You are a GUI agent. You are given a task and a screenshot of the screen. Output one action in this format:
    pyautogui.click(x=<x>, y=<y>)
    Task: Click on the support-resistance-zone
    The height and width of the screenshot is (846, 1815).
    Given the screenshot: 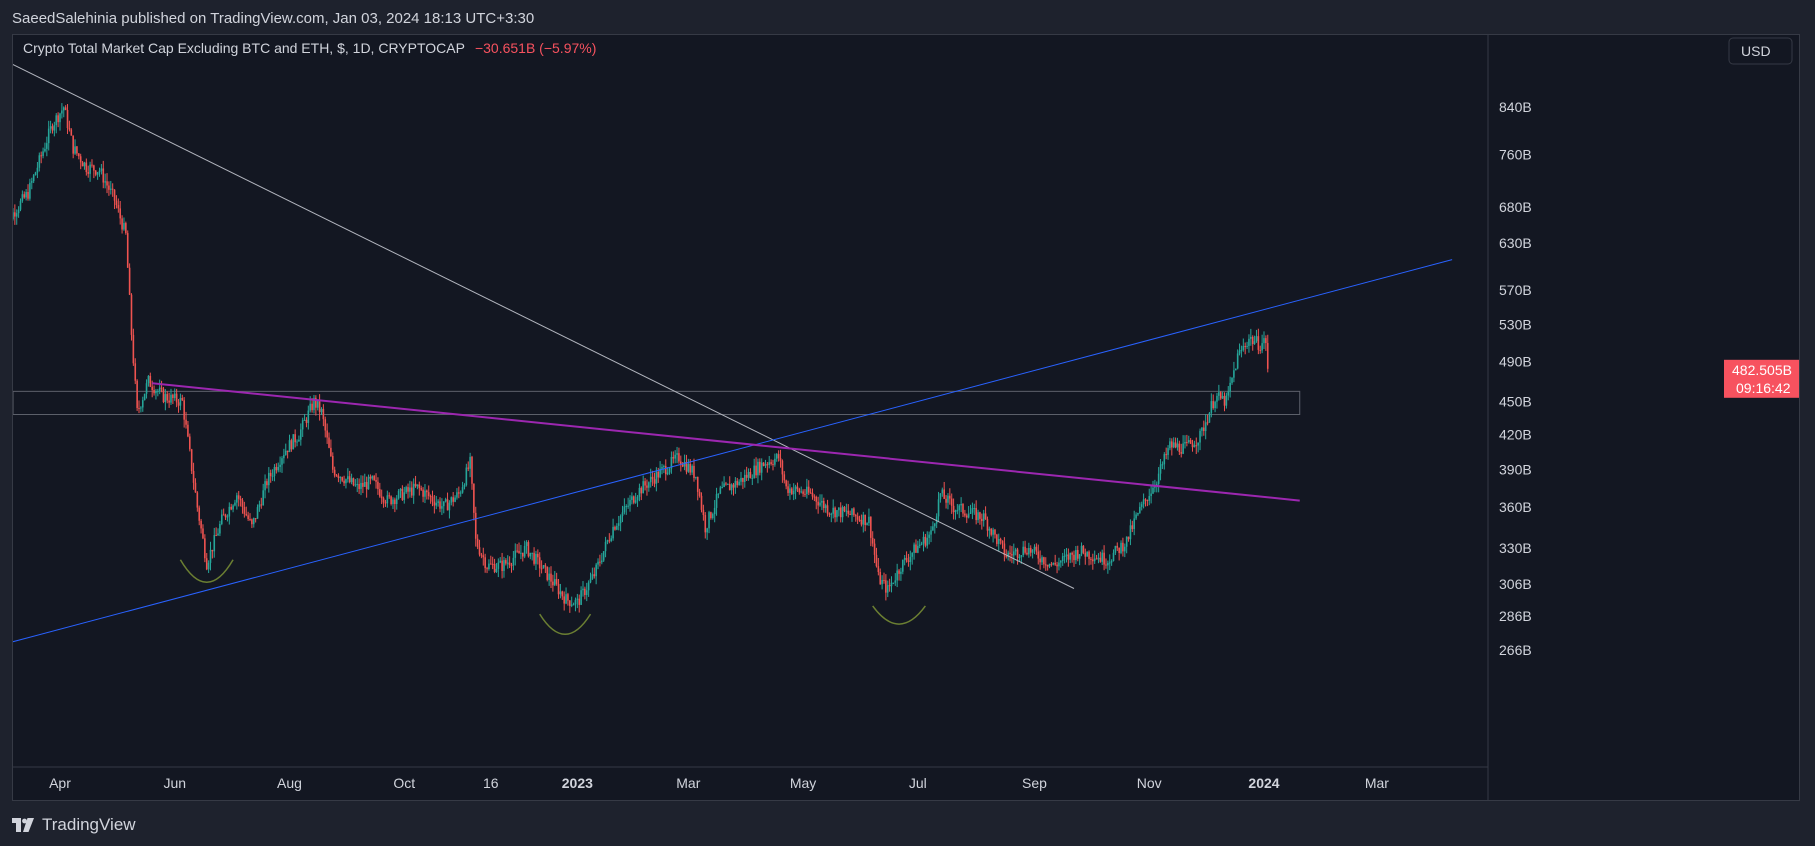 What is the action you would take?
    pyautogui.click(x=657, y=402)
    